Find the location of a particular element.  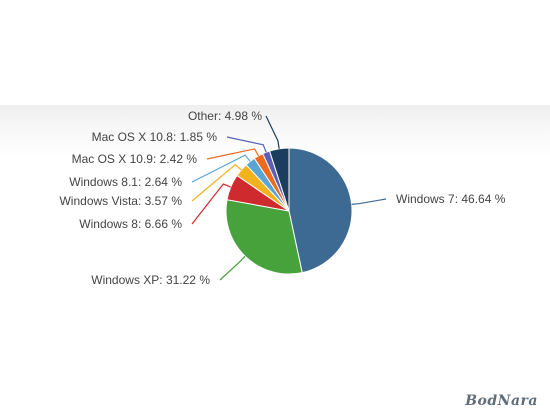

data-label-other: Other: 4.98 % is located at coordinates (225, 116).